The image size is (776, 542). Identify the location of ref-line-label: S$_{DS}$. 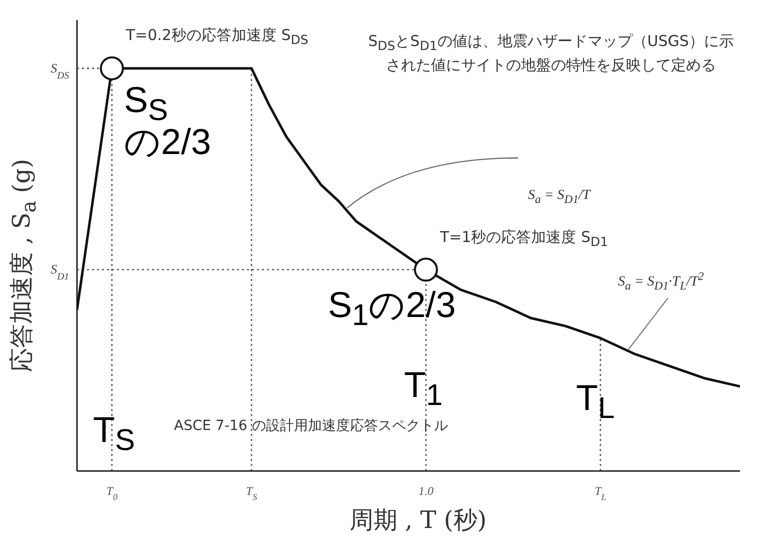
(60, 70).